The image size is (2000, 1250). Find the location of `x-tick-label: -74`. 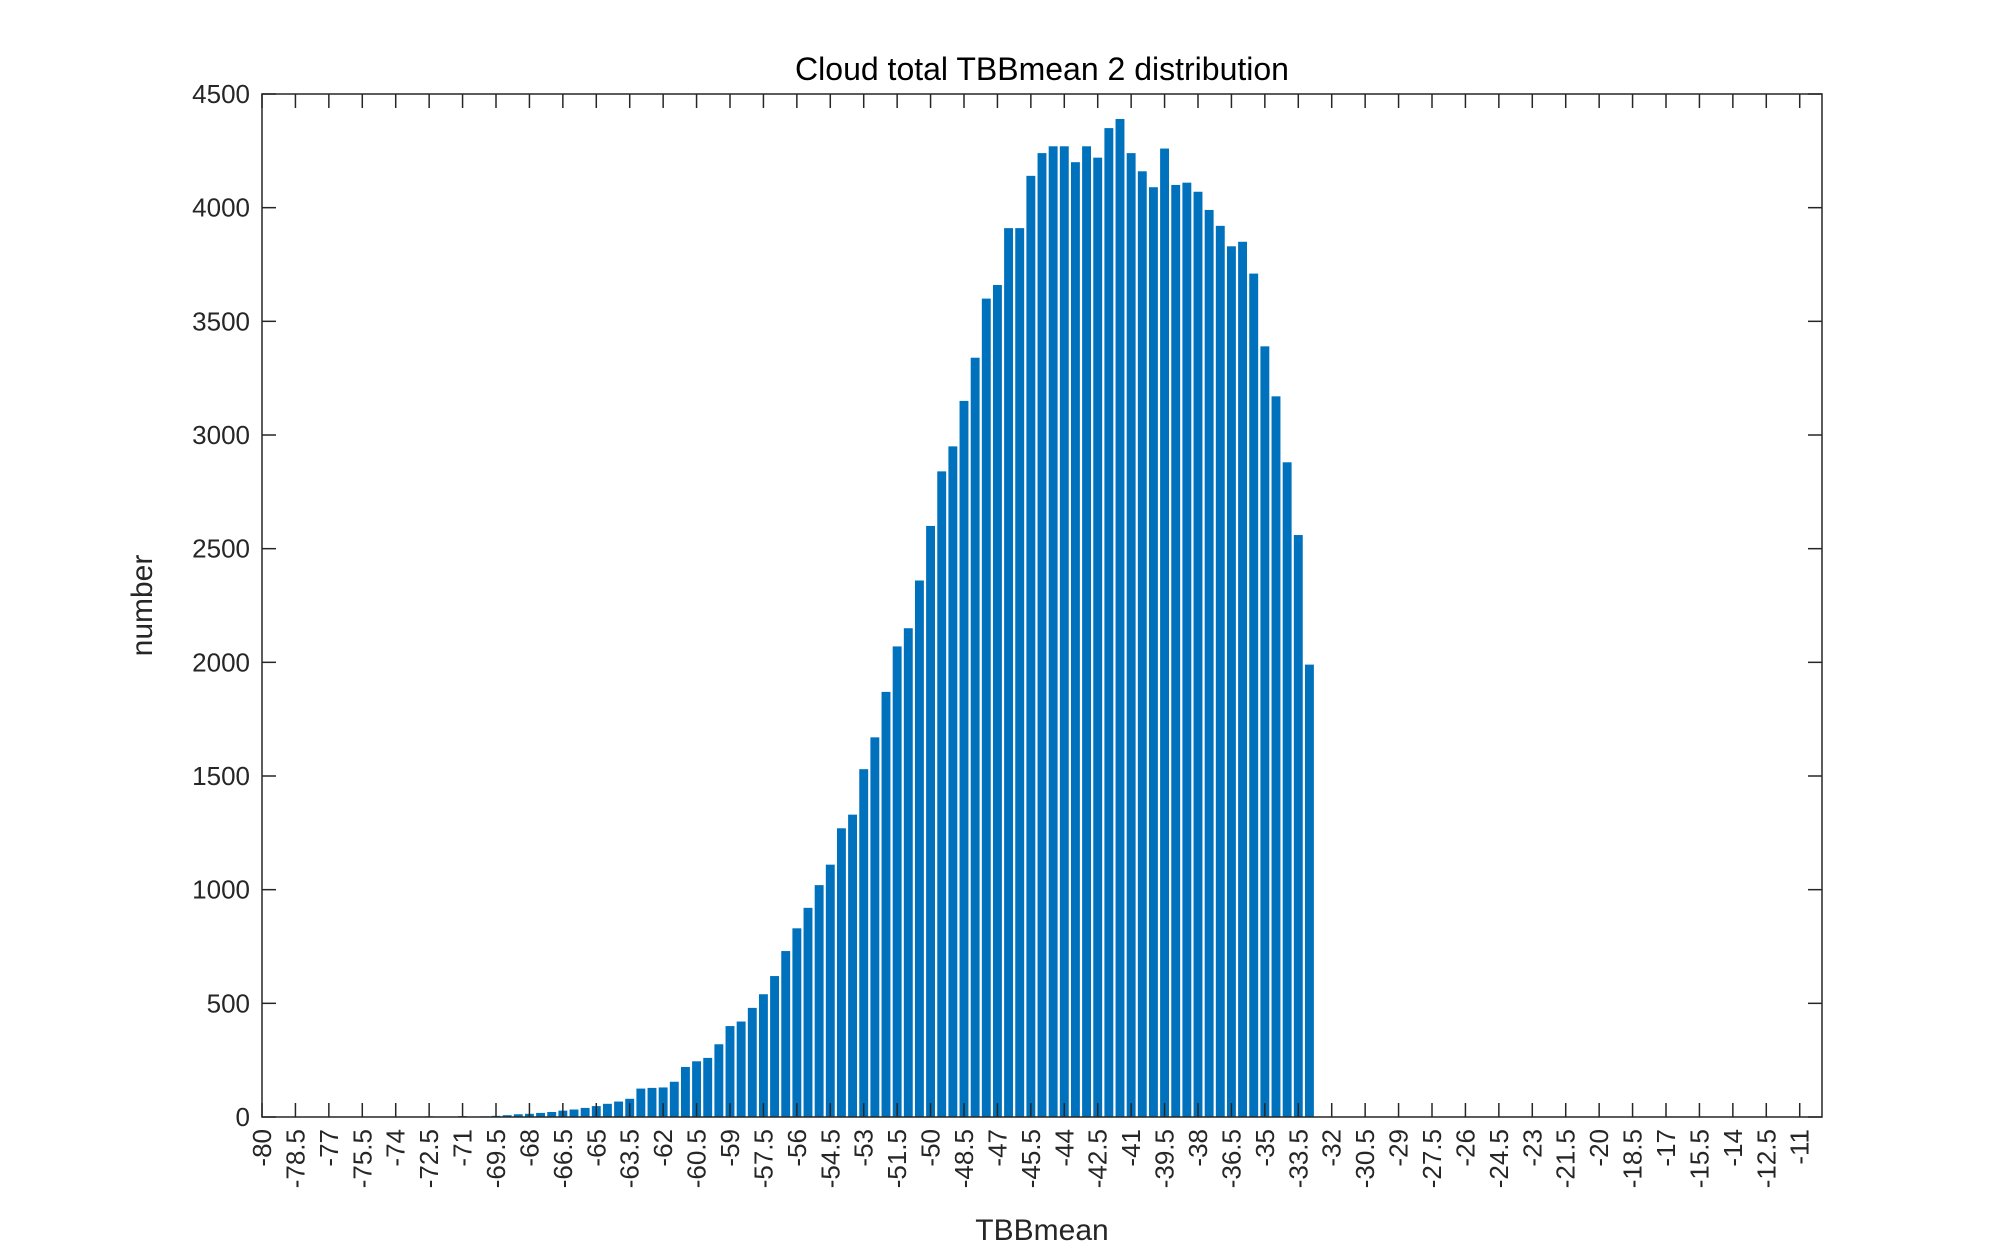

x-tick-label: -74 is located at coordinates (396, 1148).